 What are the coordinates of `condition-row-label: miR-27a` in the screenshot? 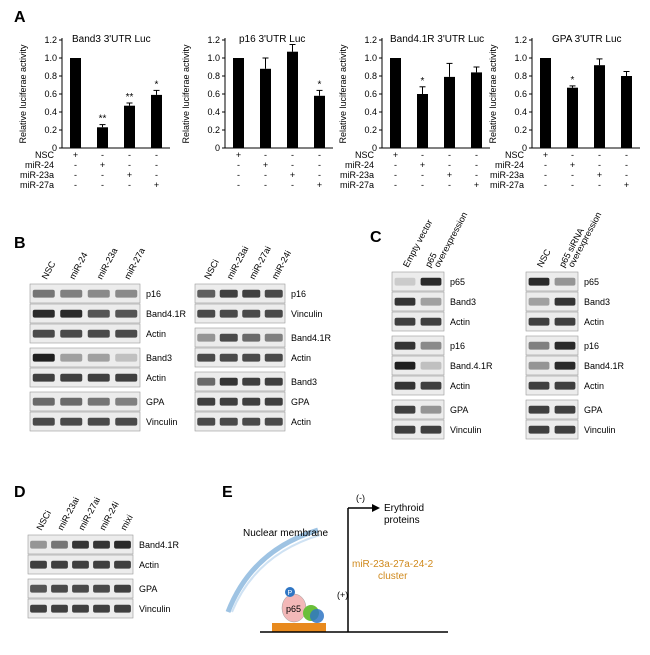 It's located at (507, 185).